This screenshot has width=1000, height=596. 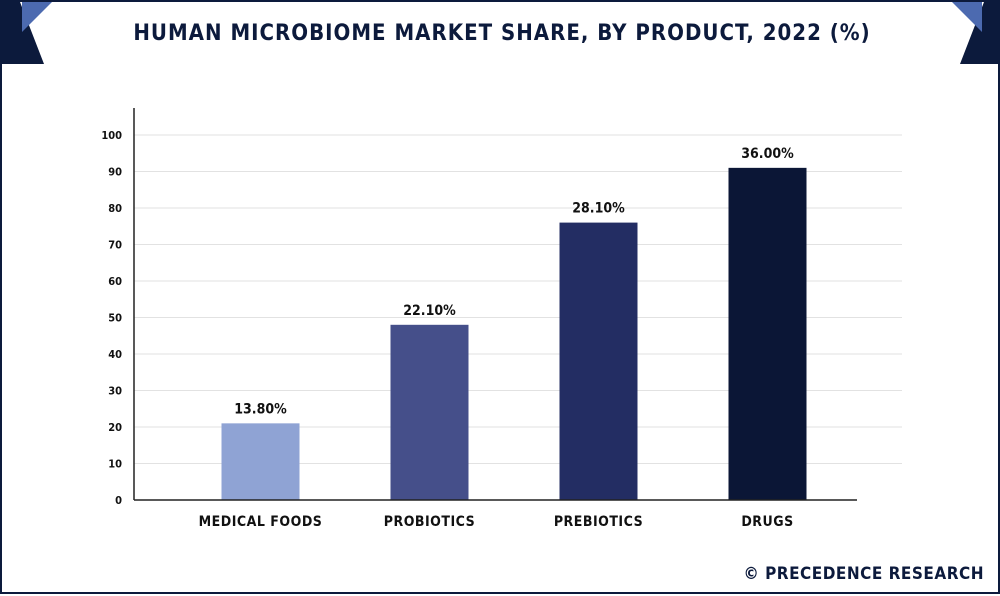 What do you see at coordinates (115, 172) in the screenshot?
I see `y-tick-label: 90` at bounding box center [115, 172].